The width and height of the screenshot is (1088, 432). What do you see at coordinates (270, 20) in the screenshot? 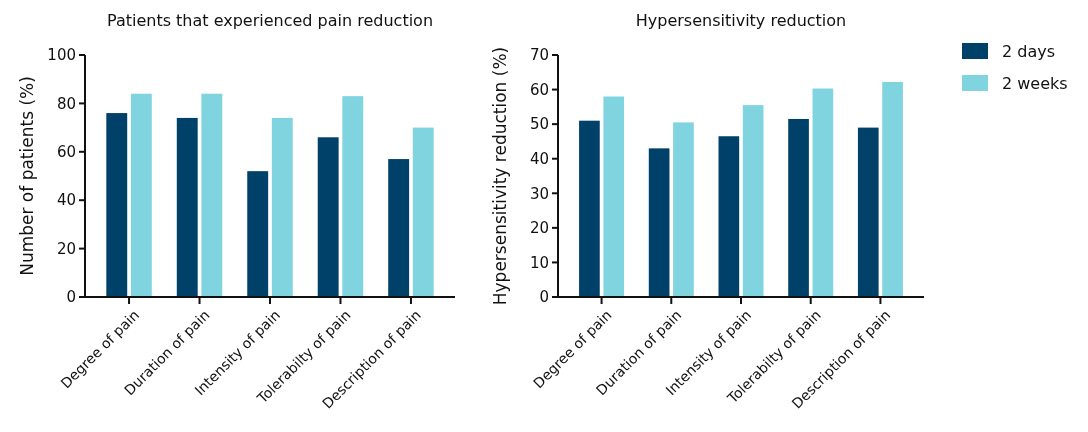
I see `chart-title: Patients that experienced pain reduction` at bounding box center [270, 20].